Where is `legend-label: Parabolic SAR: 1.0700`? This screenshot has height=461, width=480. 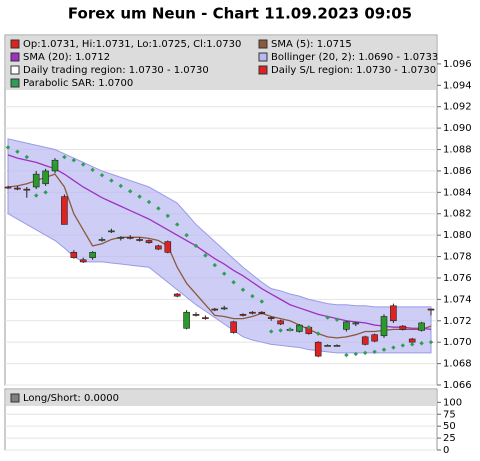 legend-label: Parabolic SAR: 1.0700 is located at coordinates (78, 83).